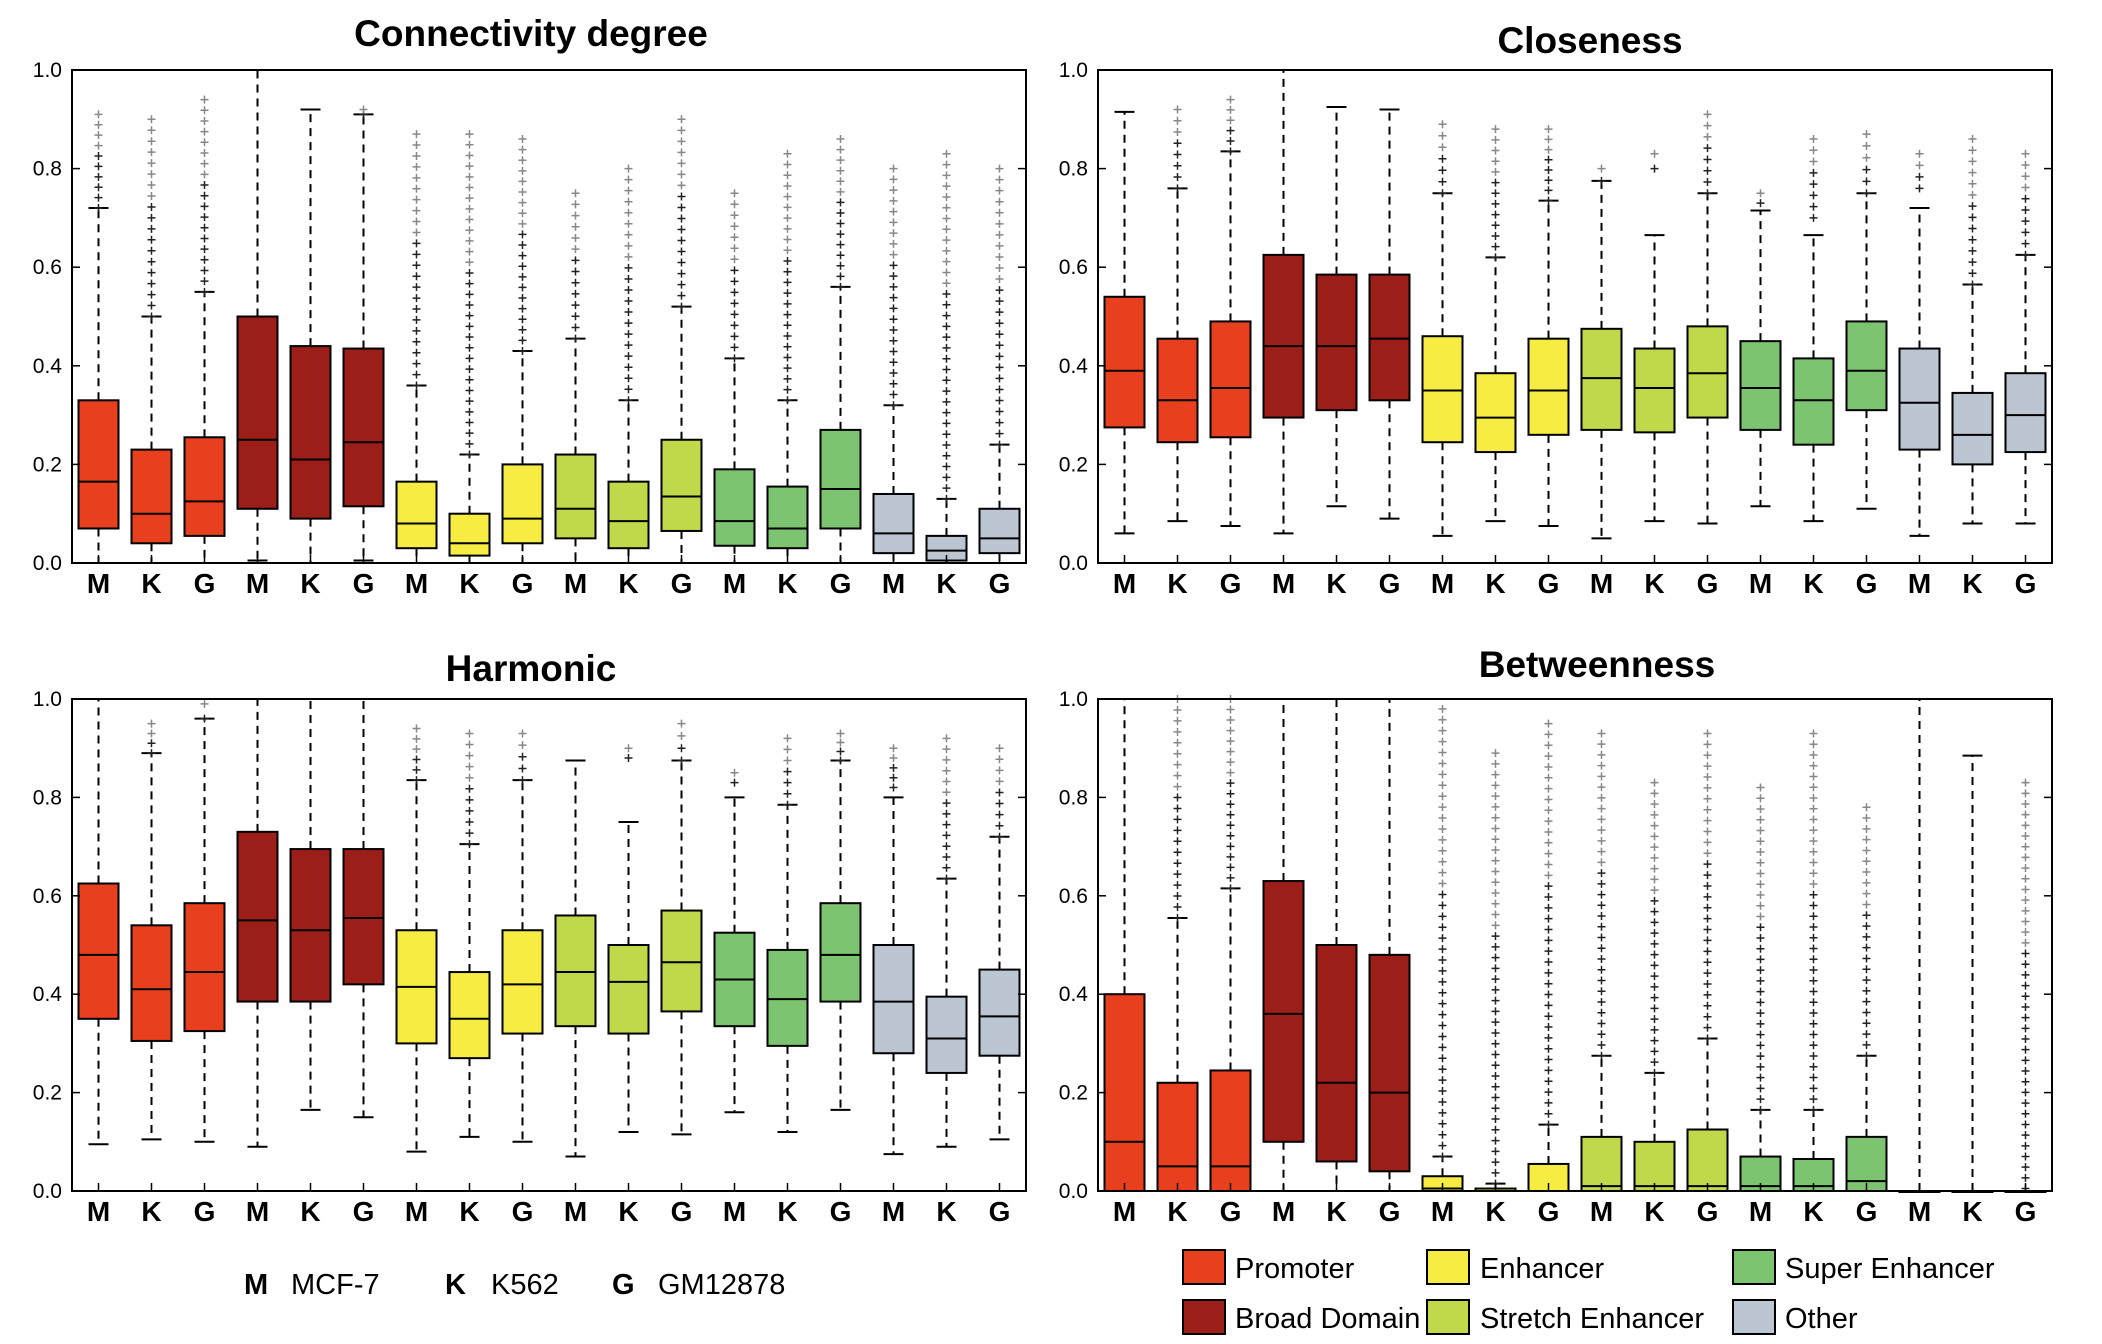 The image size is (2102, 1344). I want to click on y-tick-label: 0.0, so click(1073, 1191).